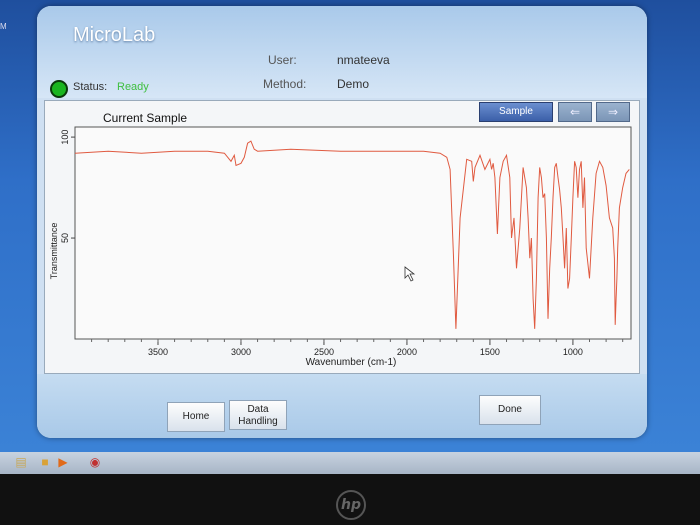 The width and height of the screenshot is (700, 525). I want to click on app-icon: ◉, so click(95, 462).